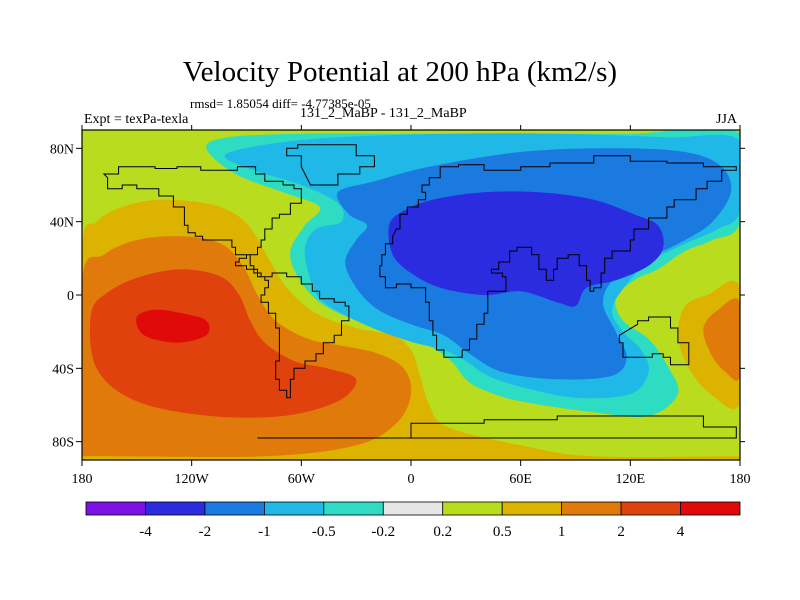 The height and width of the screenshot is (600, 800). What do you see at coordinates (205, 532) in the screenshot?
I see `colorbar-label: -2` at bounding box center [205, 532].